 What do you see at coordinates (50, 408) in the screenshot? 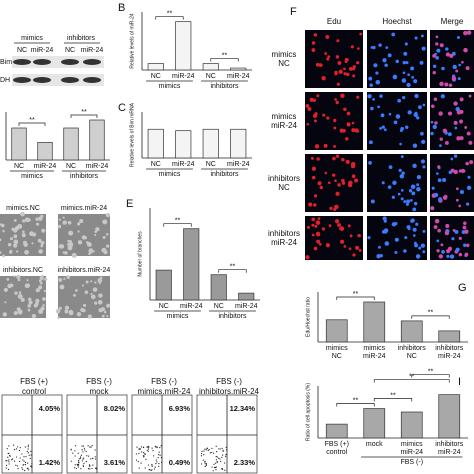
I see `flow-upper: 4.05%` at bounding box center [50, 408].